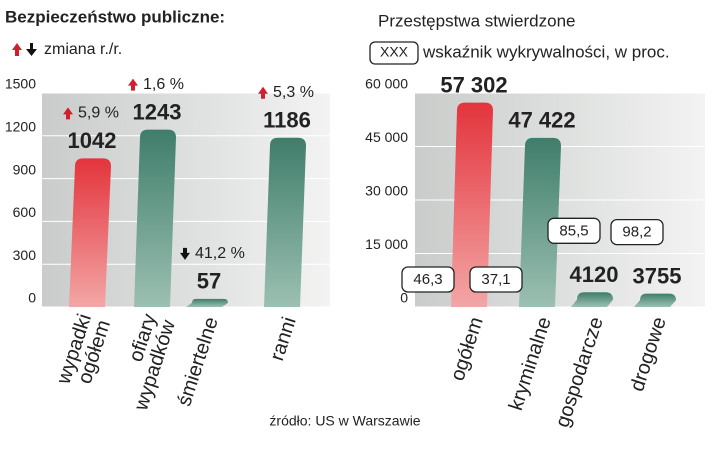  Describe the element at coordinates (293, 92) in the screenshot. I see `change-label: 5,3 %` at that location.